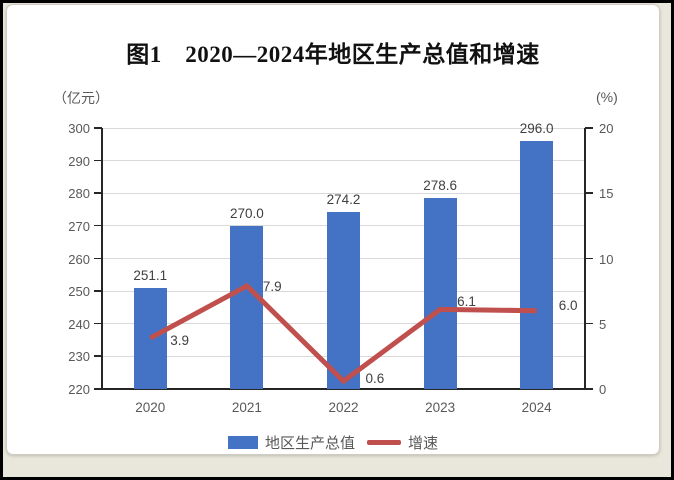  What do you see at coordinates (246, 407) in the screenshot?
I see `x-axis-label: 2021` at bounding box center [246, 407].